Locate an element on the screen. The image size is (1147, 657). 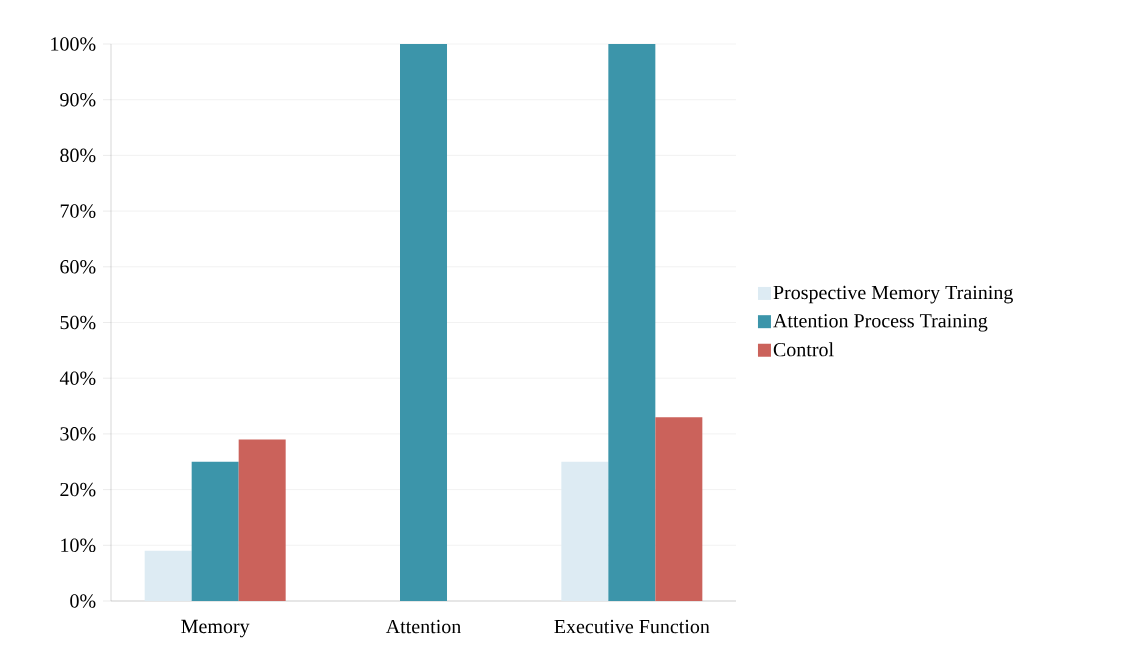
y-tick-label: 90% is located at coordinates (78, 99).